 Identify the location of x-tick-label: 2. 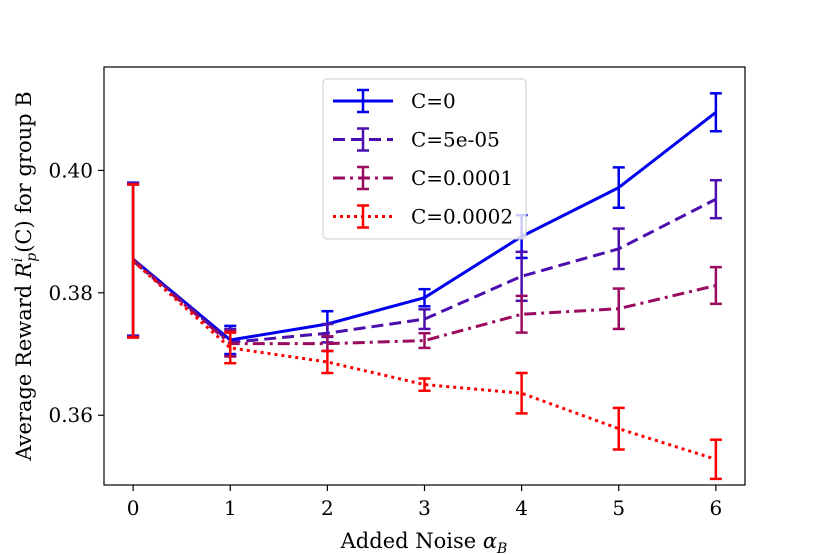
(327, 508).